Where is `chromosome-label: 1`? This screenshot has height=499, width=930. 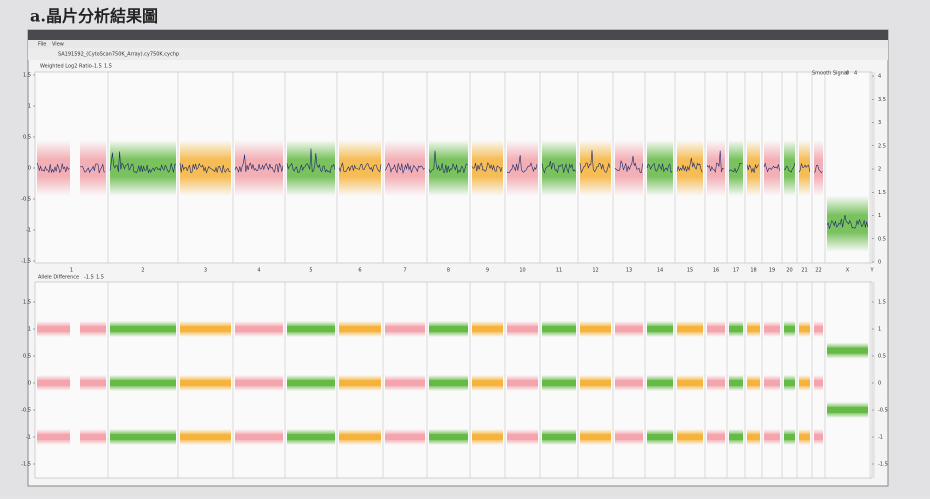
chromosome-label: 1 is located at coordinates (71, 271).